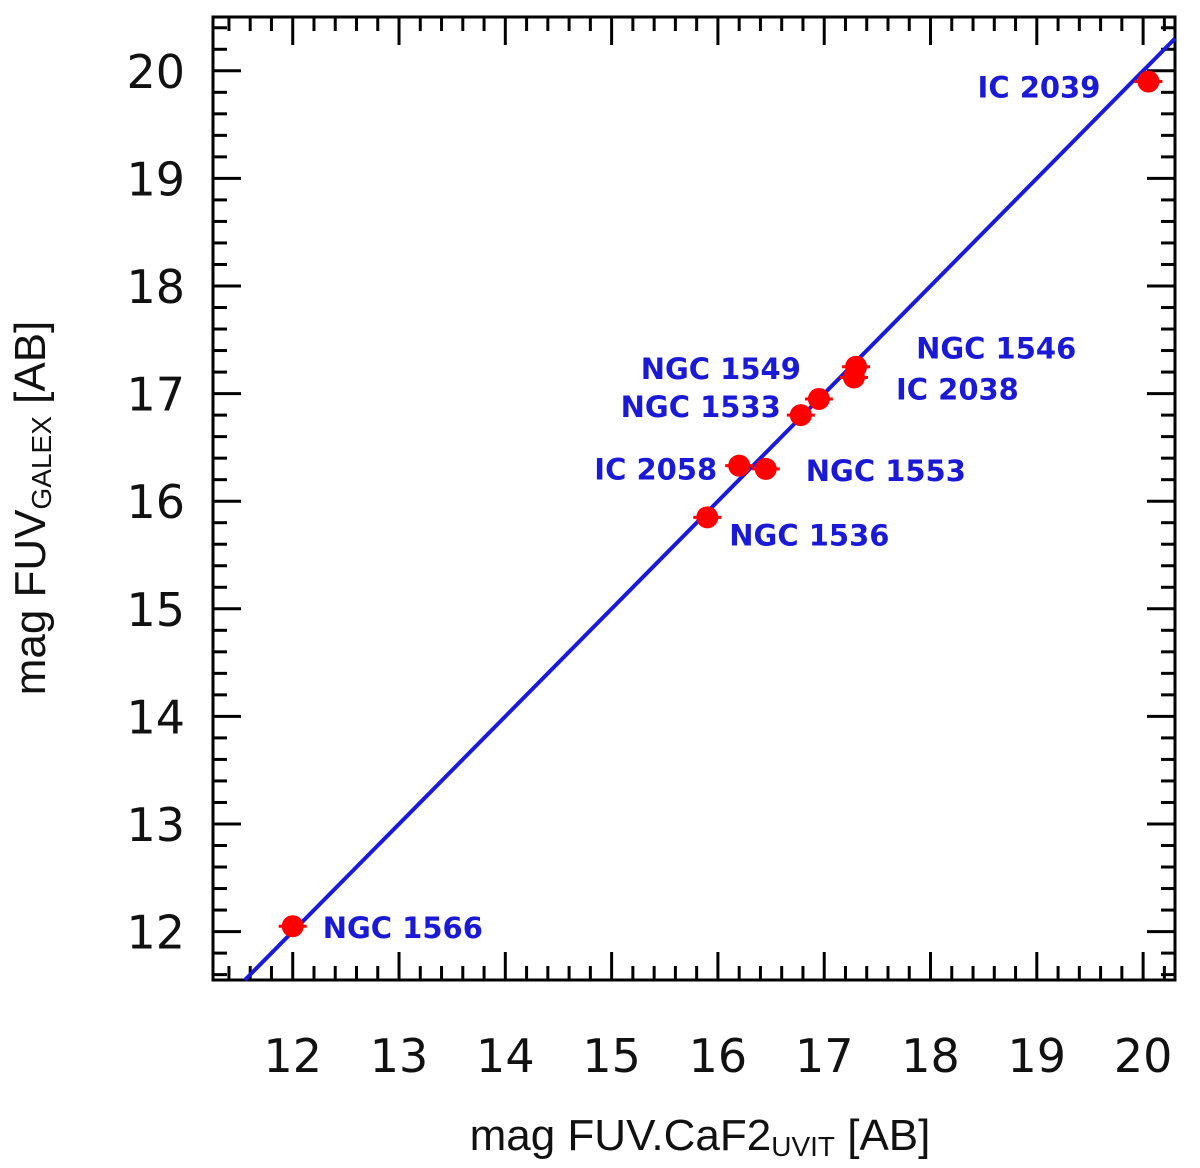 This screenshot has height=1168, width=1200. What do you see at coordinates (957, 389) in the screenshot?
I see `point-label: IC 2038` at bounding box center [957, 389].